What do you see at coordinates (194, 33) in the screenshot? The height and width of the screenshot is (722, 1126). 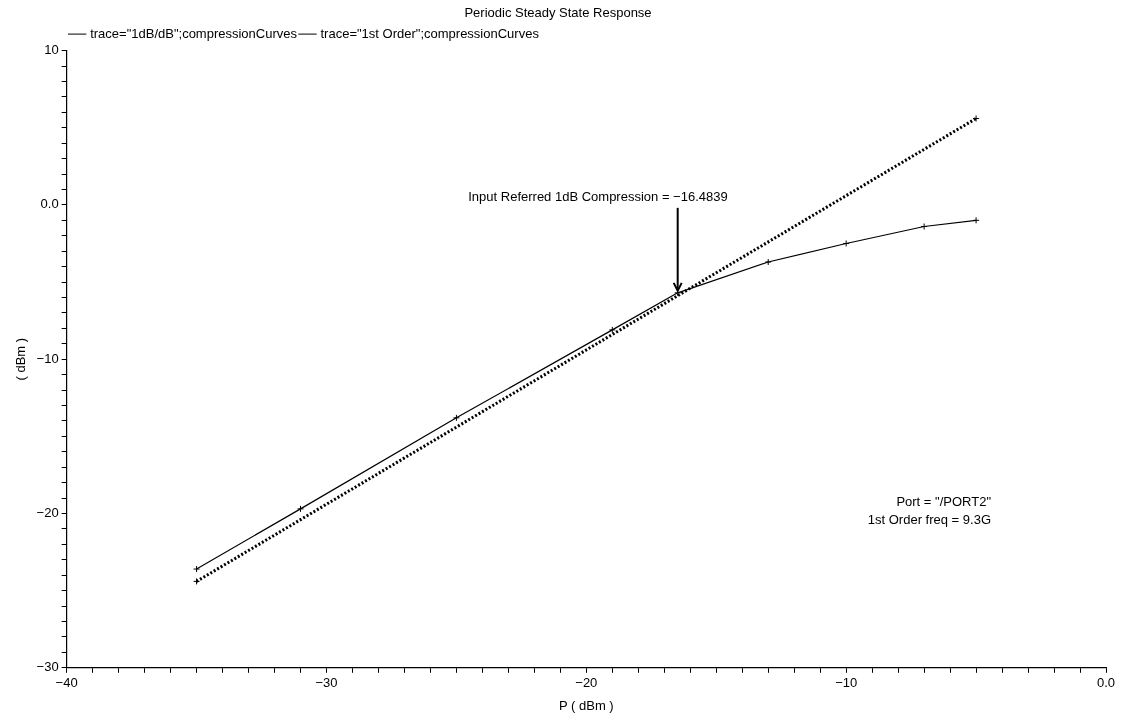 I see `legend-label: trace="1dB/dB";compressionCurves` at bounding box center [194, 33].